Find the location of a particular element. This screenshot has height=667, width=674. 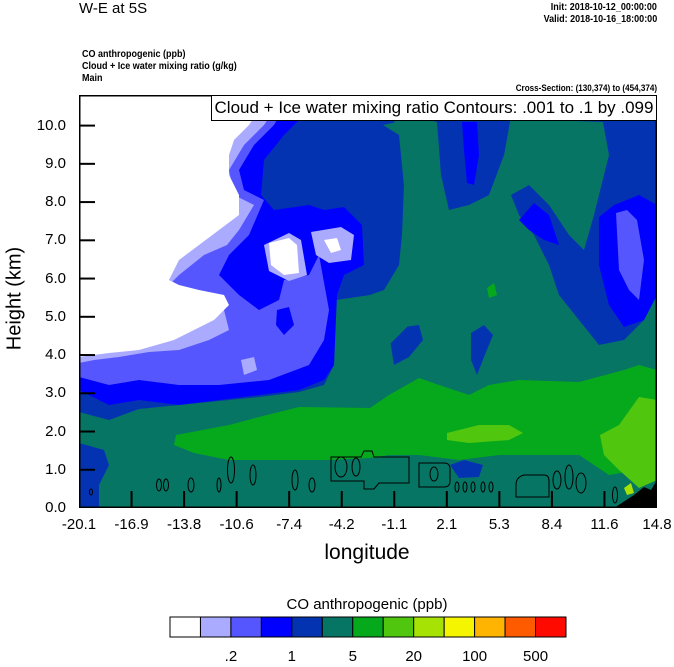

colorbar-title: CO anthropogenic (ppb) is located at coordinates (367, 604).